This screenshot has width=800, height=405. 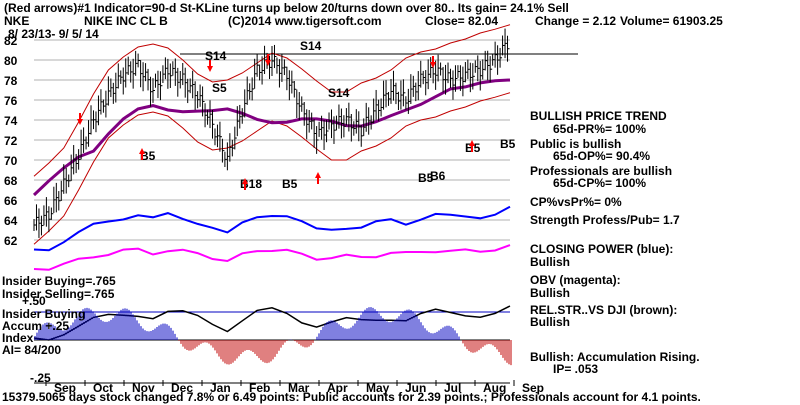 I want to click on insider-buying2: Insider Buying, so click(x=43, y=314).